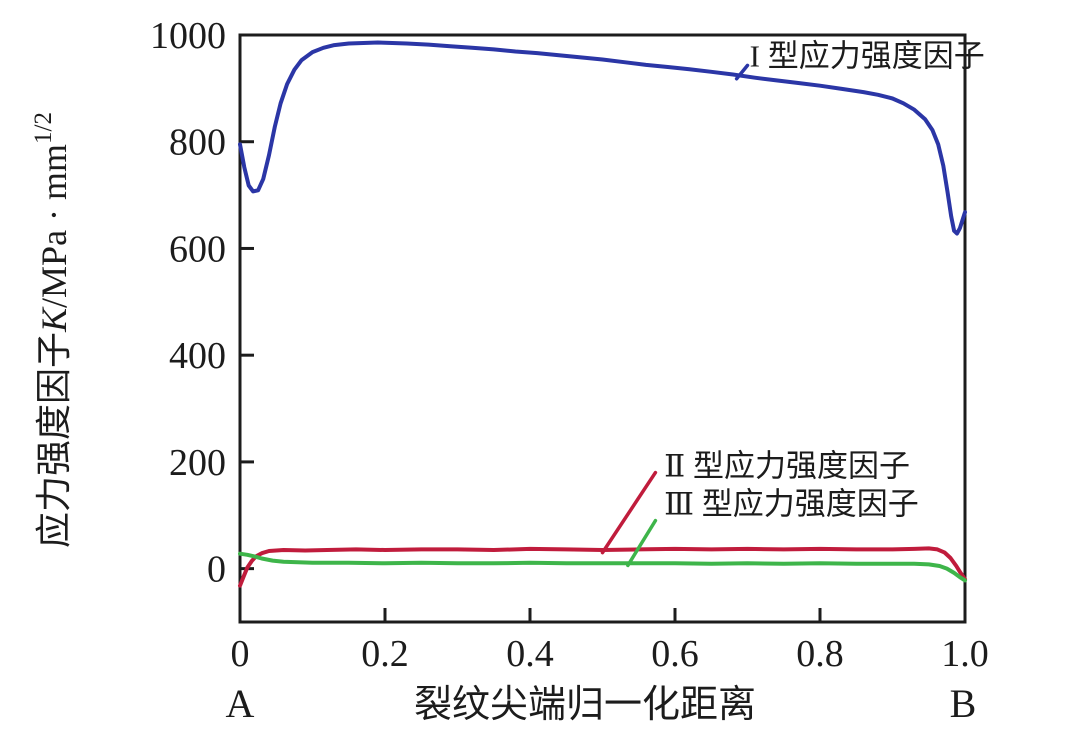 Image resolution: width=1080 pixels, height=745 pixels. What do you see at coordinates (530, 654) in the screenshot?
I see `x-tick-label: 0.4` at bounding box center [530, 654].